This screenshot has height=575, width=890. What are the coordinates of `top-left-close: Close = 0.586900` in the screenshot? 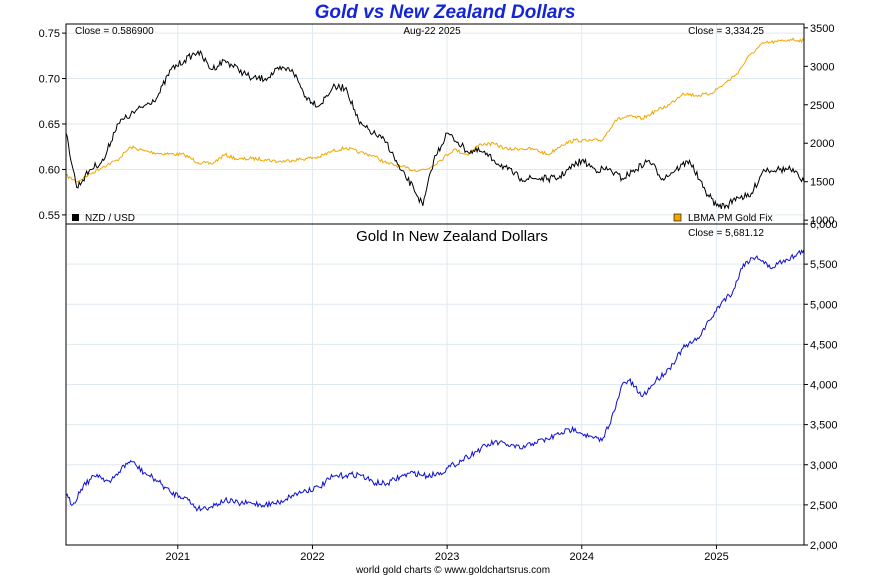 It's located at (114, 31).